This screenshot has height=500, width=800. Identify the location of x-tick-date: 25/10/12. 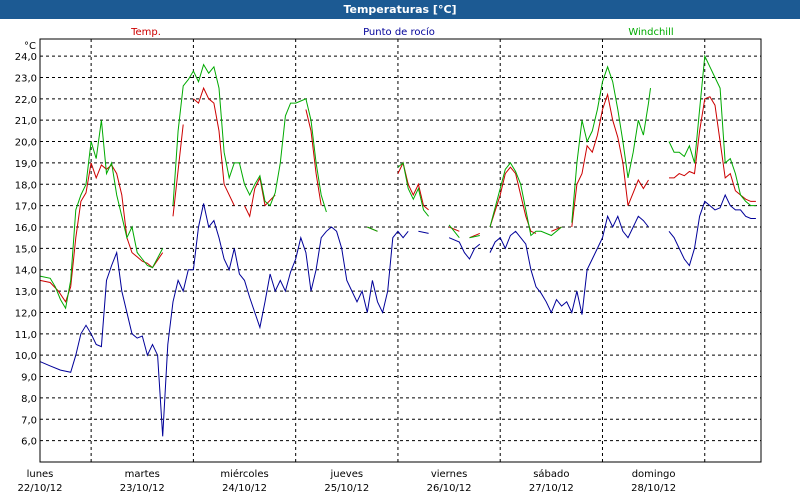
(346, 488).